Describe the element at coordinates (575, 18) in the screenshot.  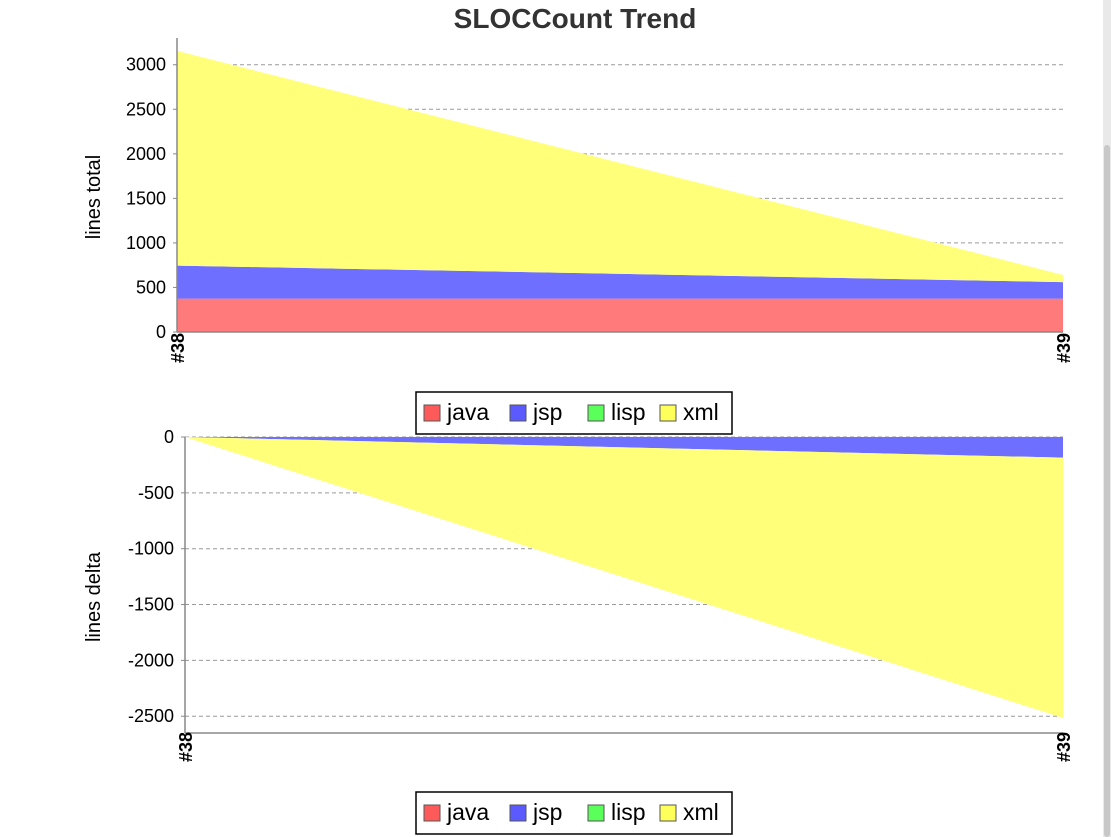
I see `chart-title: SLOCCount Trend` at that location.